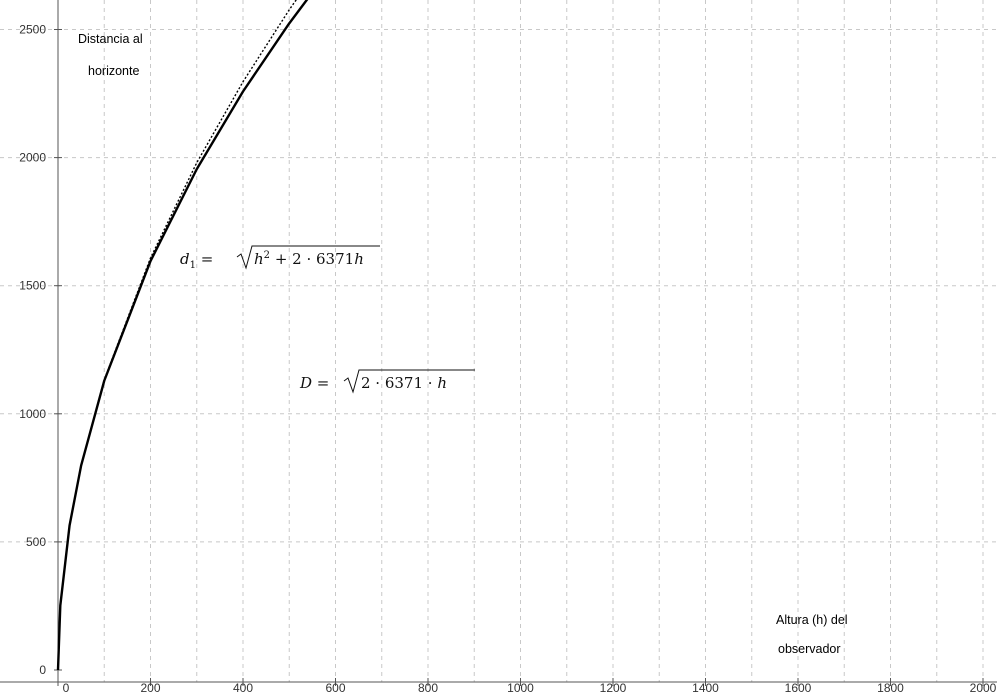  What do you see at coordinates (312, 259) in the screenshot?
I see `formula-d1-mid: + 2 · 6371` at bounding box center [312, 259].